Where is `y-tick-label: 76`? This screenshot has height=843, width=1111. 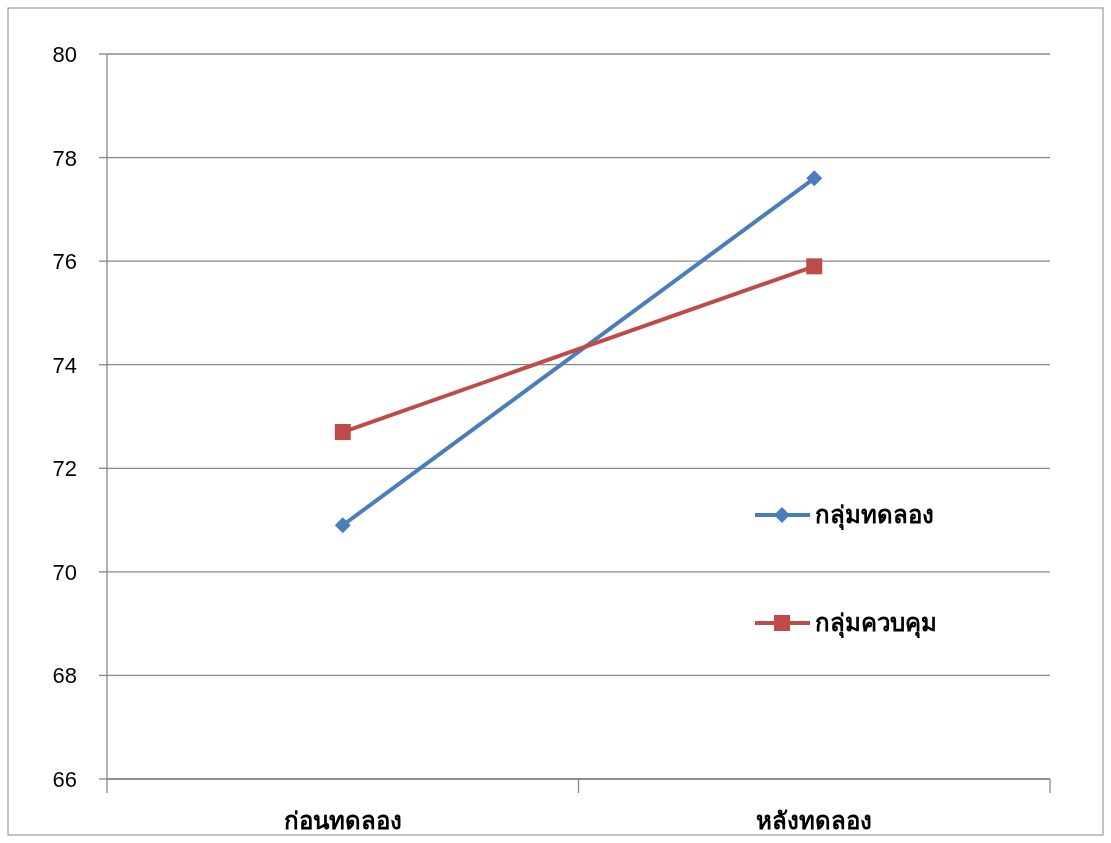
y-tick-label: 76 is located at coordinates (64, 262).